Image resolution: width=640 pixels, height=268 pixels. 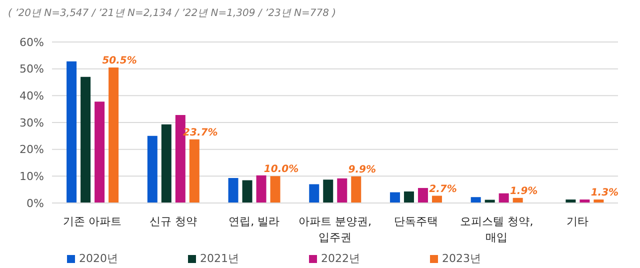 I want to click on y-tick-label: 10%, so click(x=32, y=177).